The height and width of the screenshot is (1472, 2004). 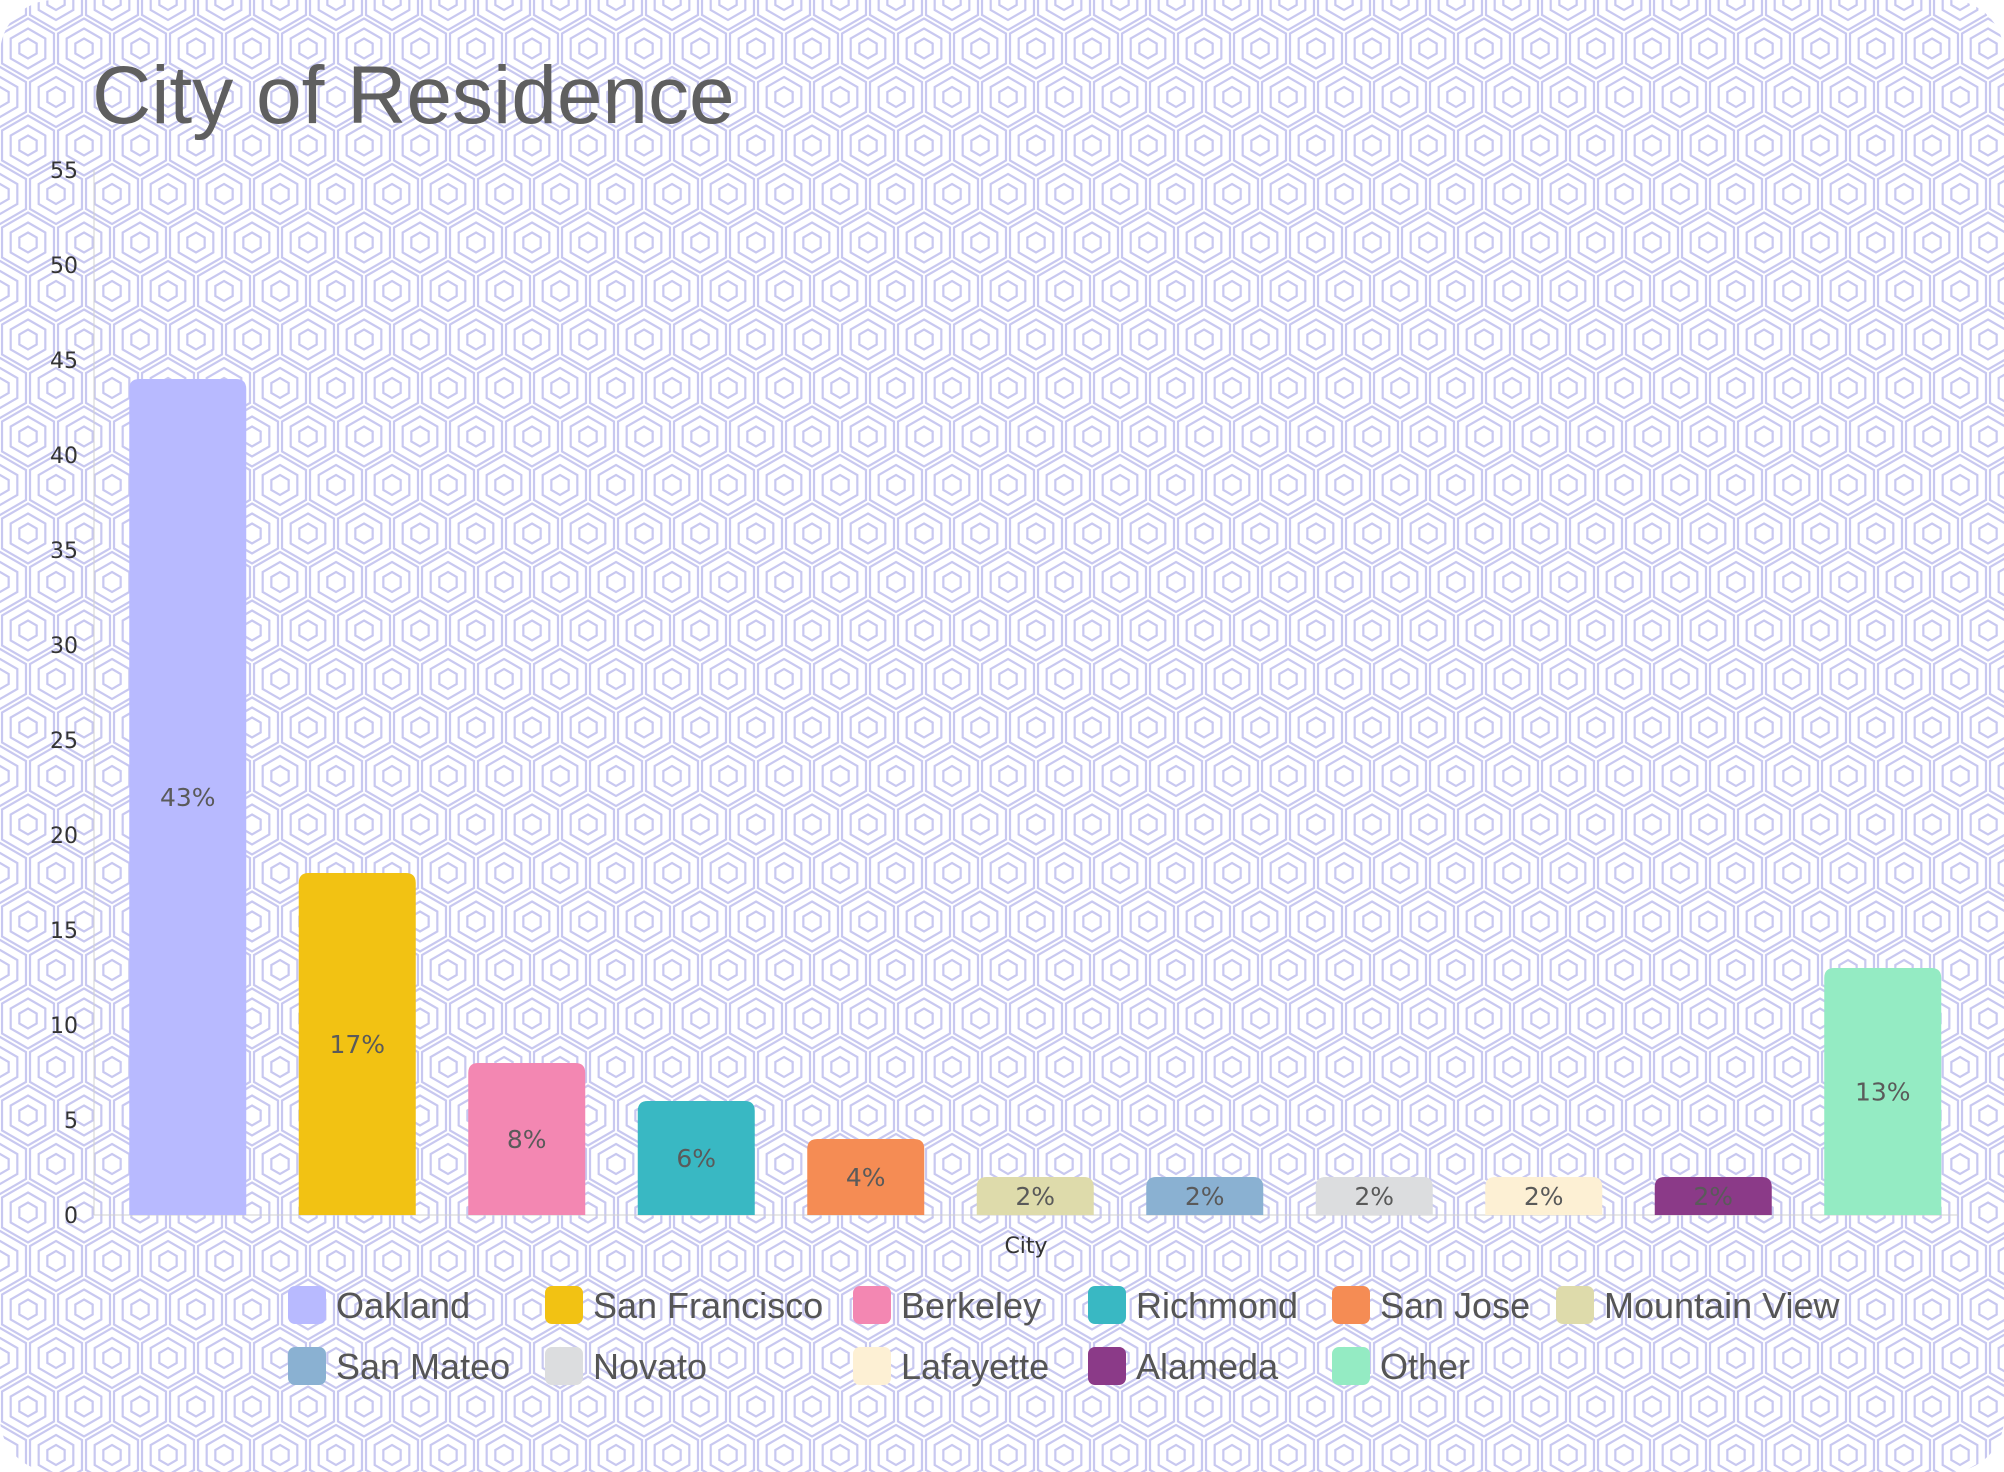 I want to click on legend-label: Berkeley, so click(x=971, y=1305).